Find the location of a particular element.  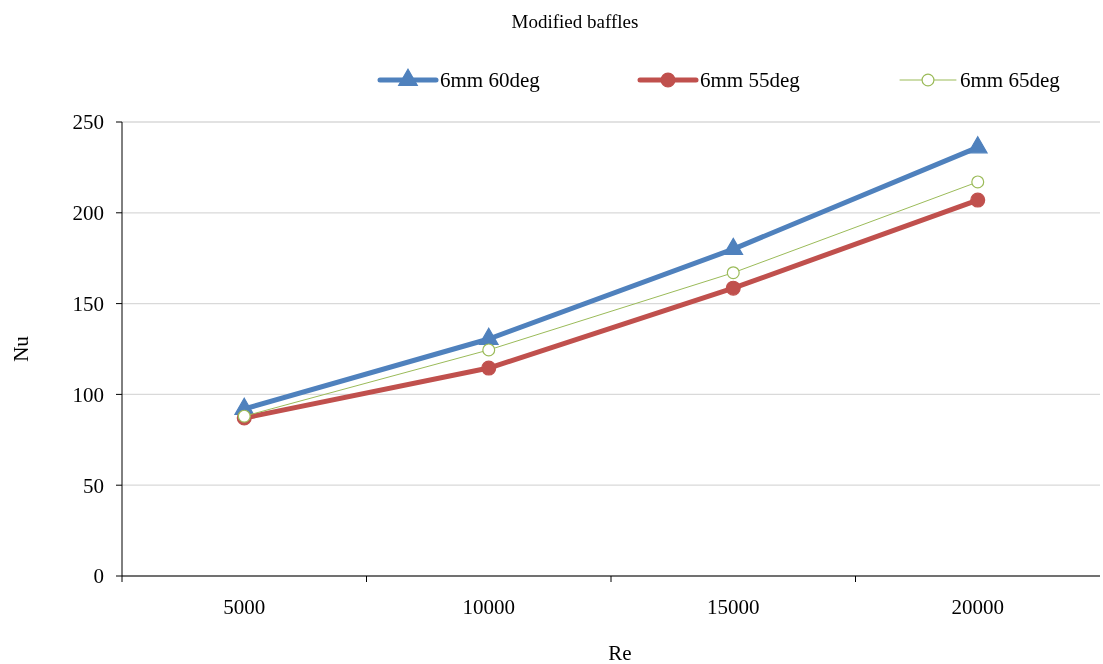

x-axis-title: Re is located at coordinates (620, 652).